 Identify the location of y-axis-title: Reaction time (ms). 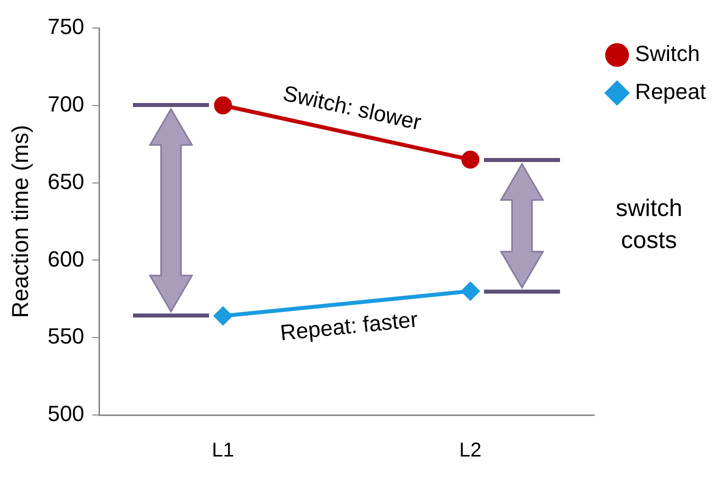
(20, 221).